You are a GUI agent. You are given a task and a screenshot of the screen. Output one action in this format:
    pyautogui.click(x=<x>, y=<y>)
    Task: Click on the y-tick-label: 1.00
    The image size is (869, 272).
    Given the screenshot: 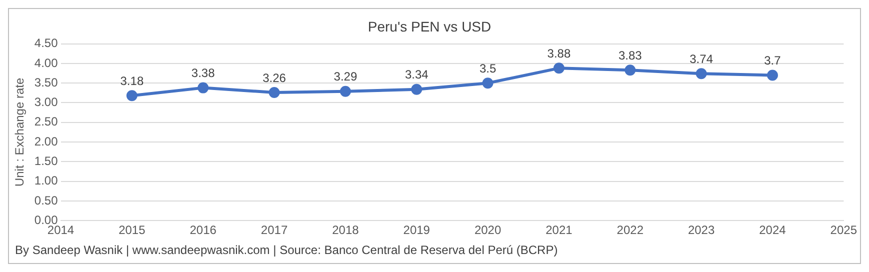 What is the action you would take?
    pyautogui.click(x=46, y=181)
    